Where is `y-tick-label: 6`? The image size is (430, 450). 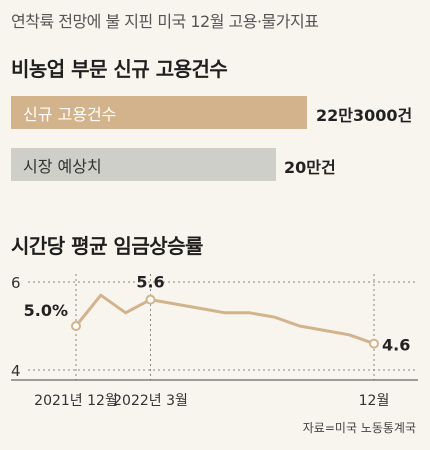 y-tick-label: 6 is located at coordinates (16, 283).